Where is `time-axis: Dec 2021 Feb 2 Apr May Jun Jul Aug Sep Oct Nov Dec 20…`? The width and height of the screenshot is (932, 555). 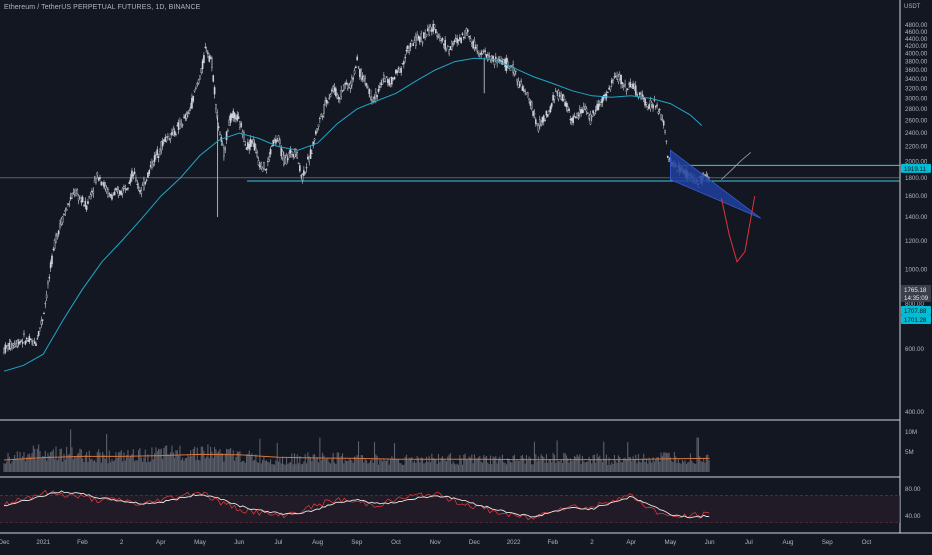
time-axis: Dec 2021 Feb 2 Apr May Jun Jul Aug Sep Oct Nov Dec 20… is located at coordinates (435, 542).